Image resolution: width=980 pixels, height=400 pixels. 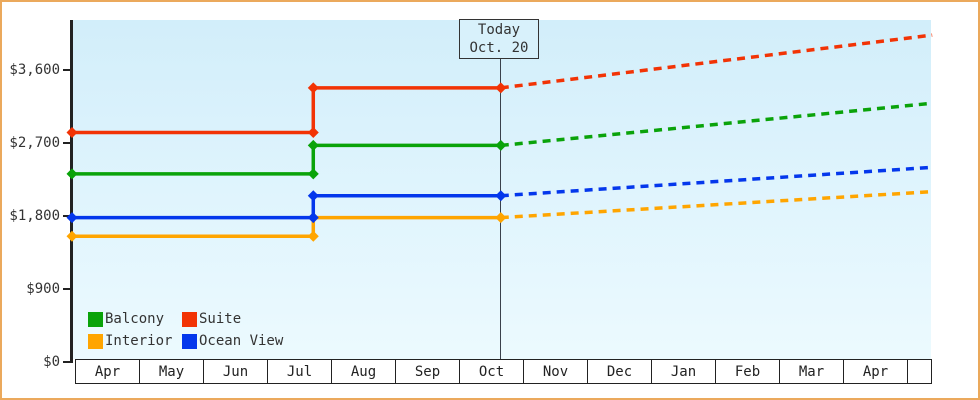 What do you see at coordinates (51, 362) in the screenshot?
I see `y-tick-label: $0` at bounding box center [51, 362].